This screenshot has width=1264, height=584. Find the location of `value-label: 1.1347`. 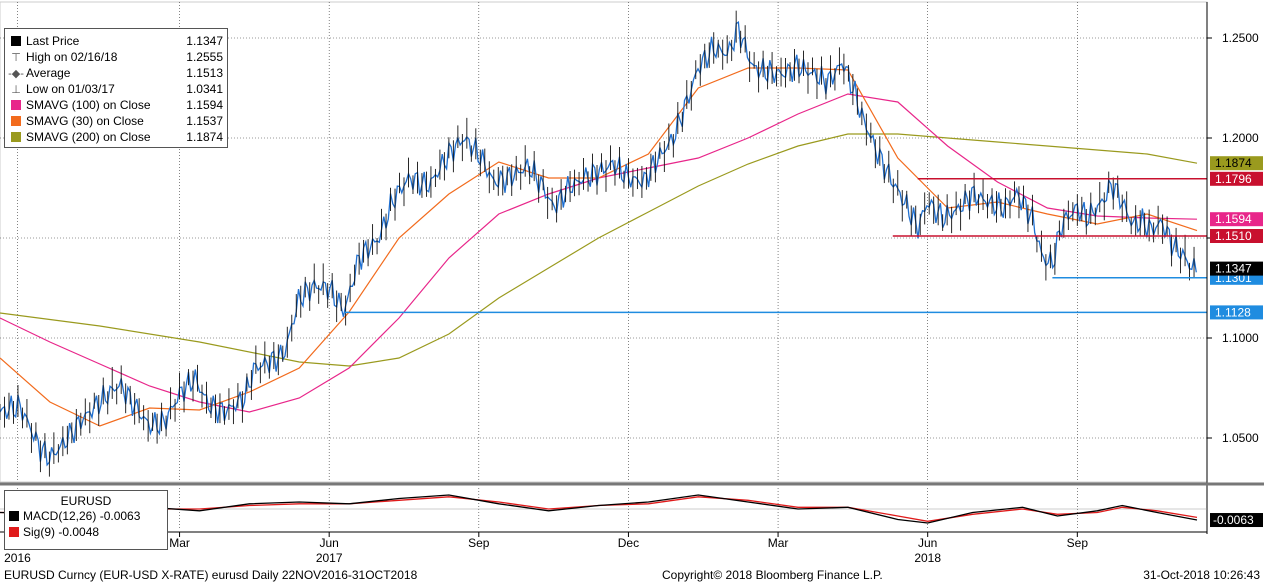

value-label: 1.1347 is located at coordinates (1233, 269).